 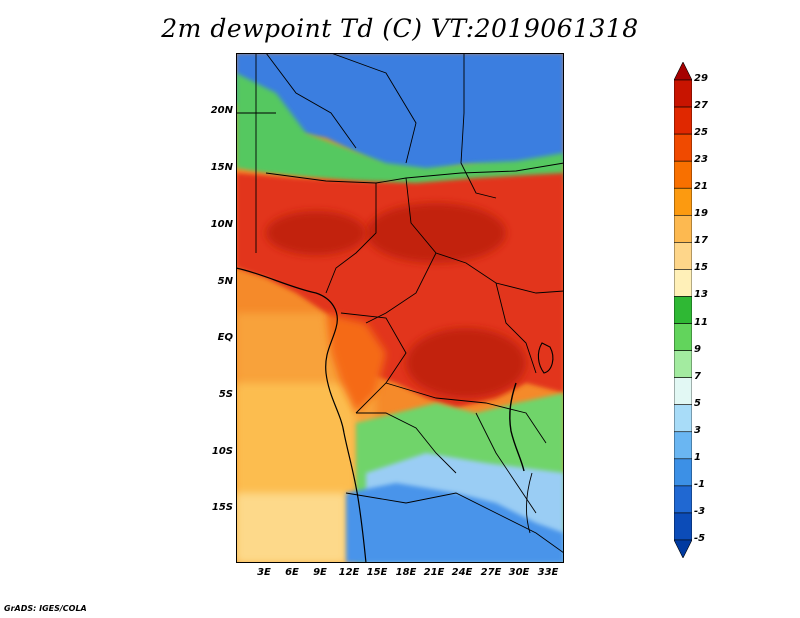 What do you see at coordinates (225, 337) in the screenshot?
I see `lat-label: EQ` at bounding box center [225, 337].